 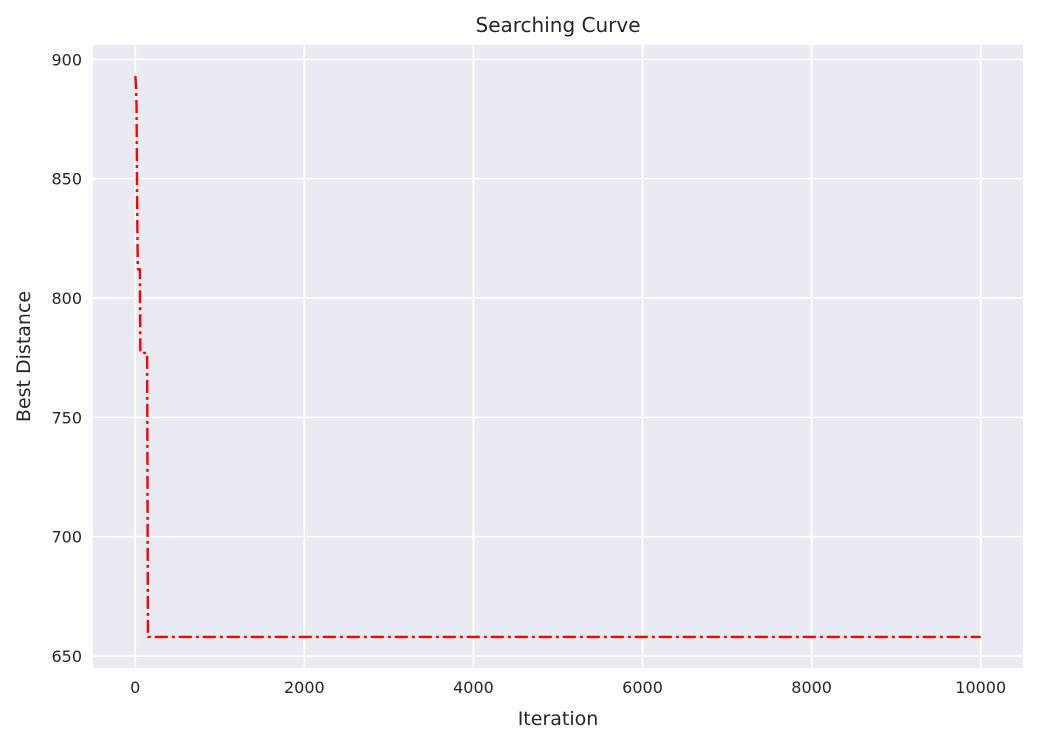 I want to click on x-tick-label: 0, so click(x=135, y=687).